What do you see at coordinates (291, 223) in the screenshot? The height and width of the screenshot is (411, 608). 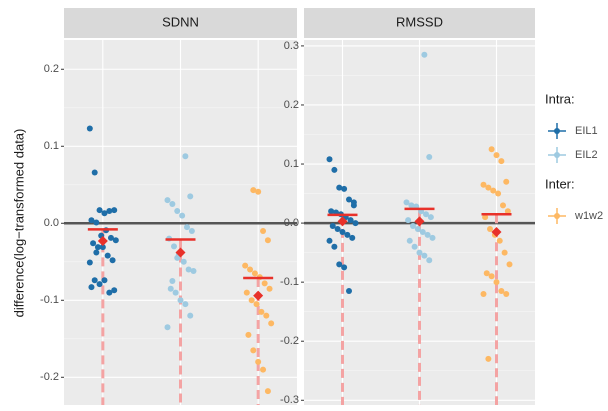 I see `y-tick-label: 0.0` at bounding box center [291, 223].